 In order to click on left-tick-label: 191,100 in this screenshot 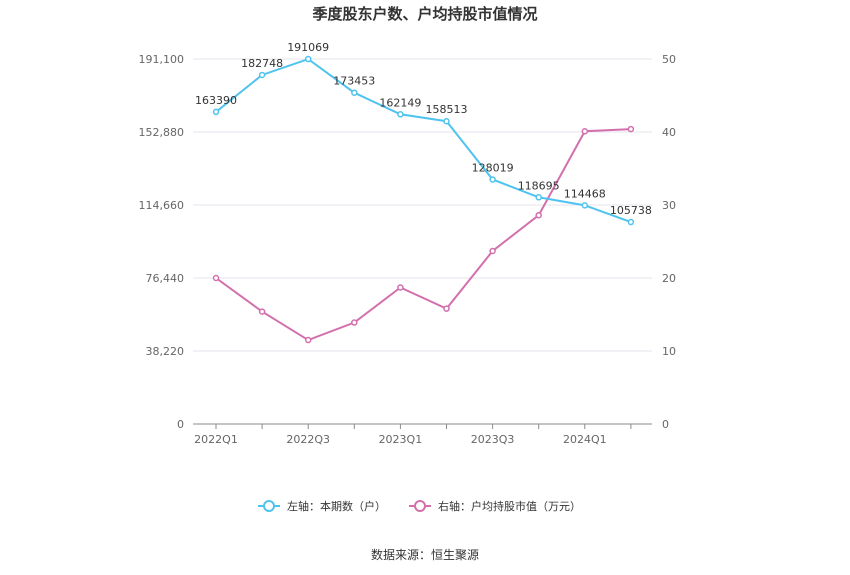, I will do `click(162, 59)`.